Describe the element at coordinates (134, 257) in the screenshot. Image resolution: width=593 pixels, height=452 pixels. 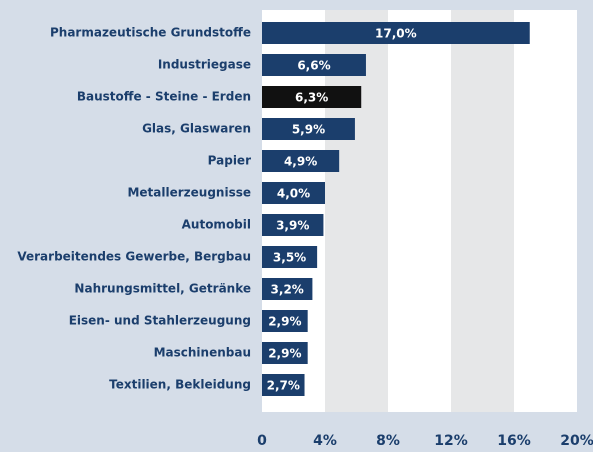
I see `category-label: Verarbeitendes Gewerbe, Bergbau` at that location.